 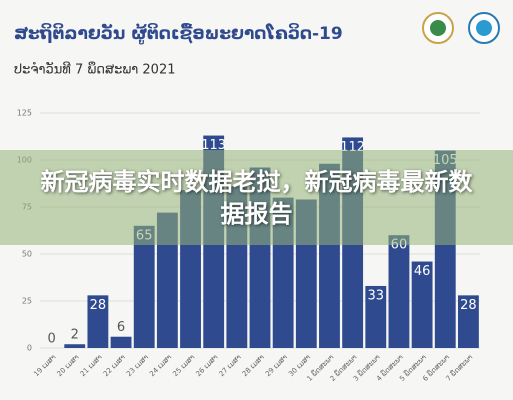 I want to click on y-tick-label: 125, so click(x=24, y=113).